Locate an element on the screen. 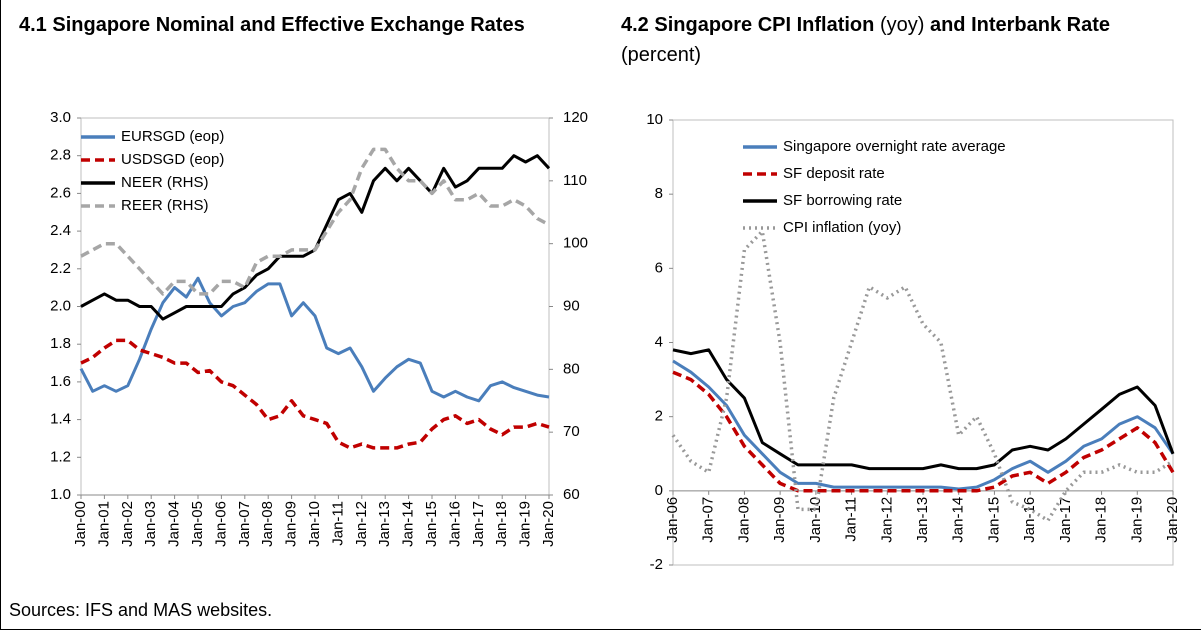 The width and height of the screenshot is (1201, 630). x-tick-label: Jan-01 is located at coordinates (103, 524).